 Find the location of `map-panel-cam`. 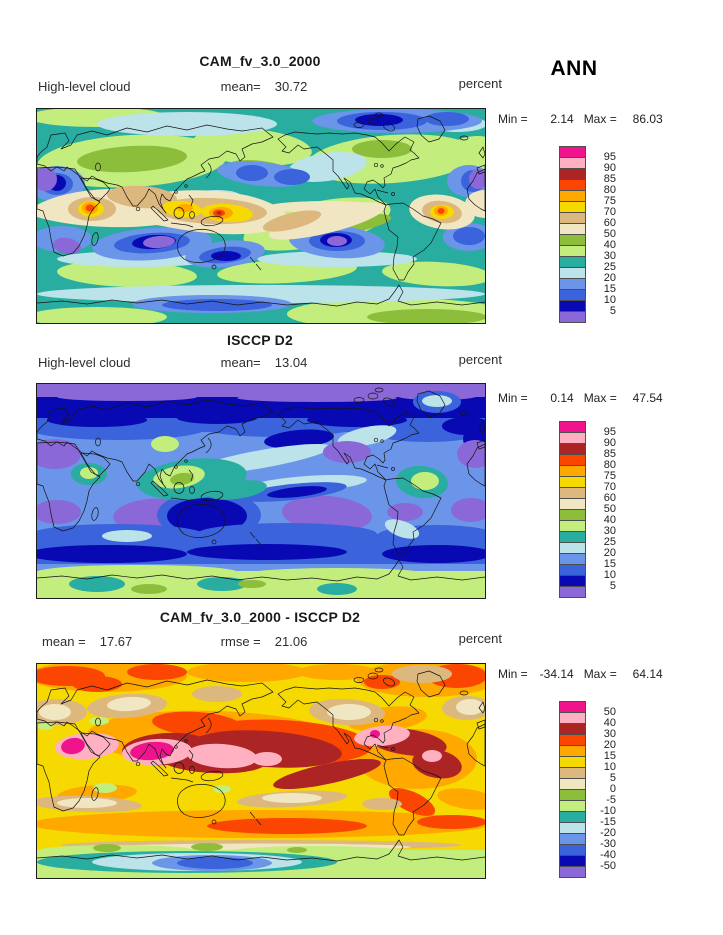

map-panel-cam is located at coordinates (261, 216).